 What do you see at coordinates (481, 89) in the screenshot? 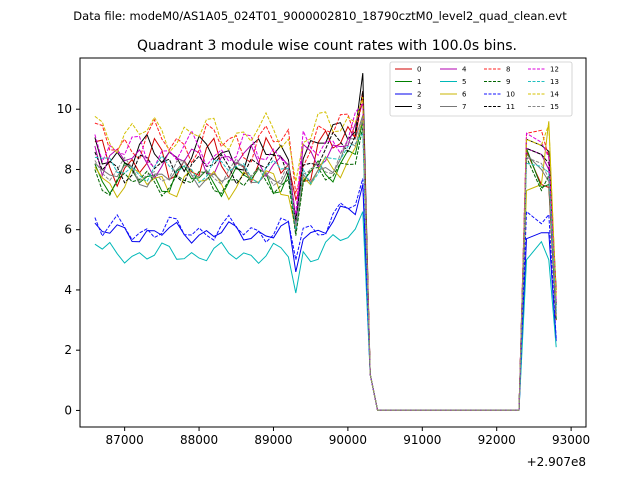
I see `legend-box` at bounding box center [481, 89].